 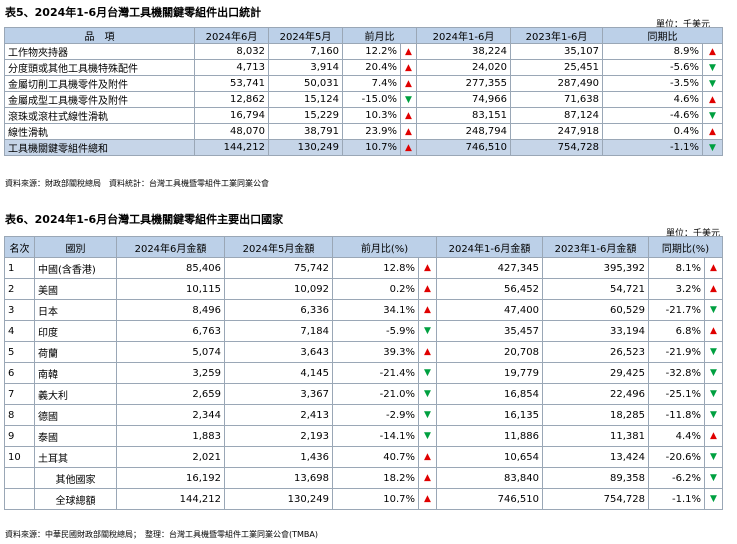 I want to click on may-value: 38,791, so click(x=305, y=131).